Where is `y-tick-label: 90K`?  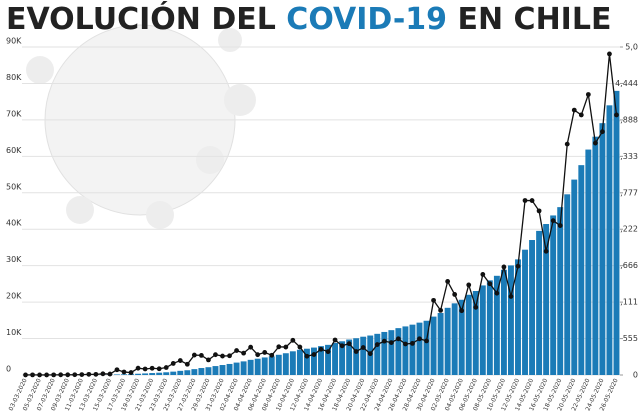 y-tick-label: 90K is located at coordinates (14, 41).